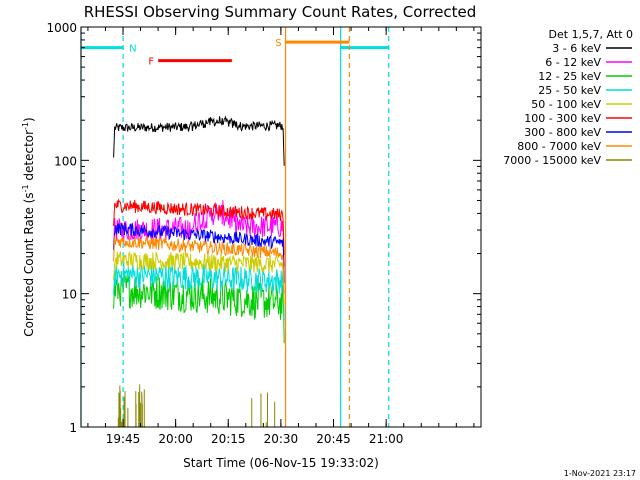 This screenshot has width=640, height=480. Describe the element at coordinates (69, 295) in the screenshot. I see `y-tick-label: 10` at that location.